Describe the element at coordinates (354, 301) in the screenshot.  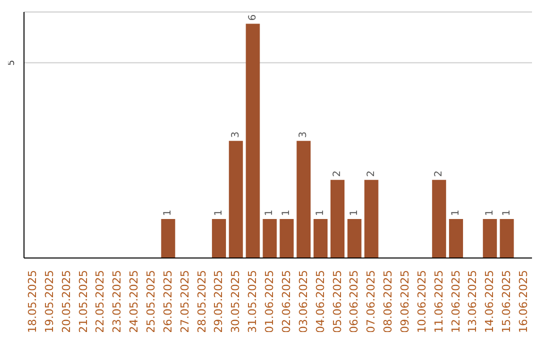
I see `x-tick-label: 06.06.2025` at that location.